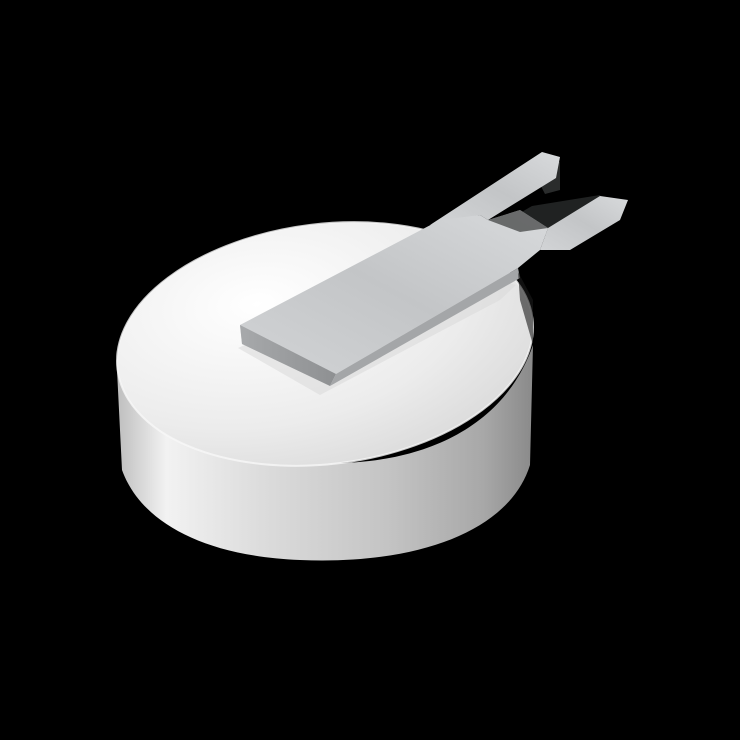 The image size is (740, 740). What do you see at coordinates (495, 188) in the screenshot?
I see `tab-left-prong` at bounding box center [495, 188].